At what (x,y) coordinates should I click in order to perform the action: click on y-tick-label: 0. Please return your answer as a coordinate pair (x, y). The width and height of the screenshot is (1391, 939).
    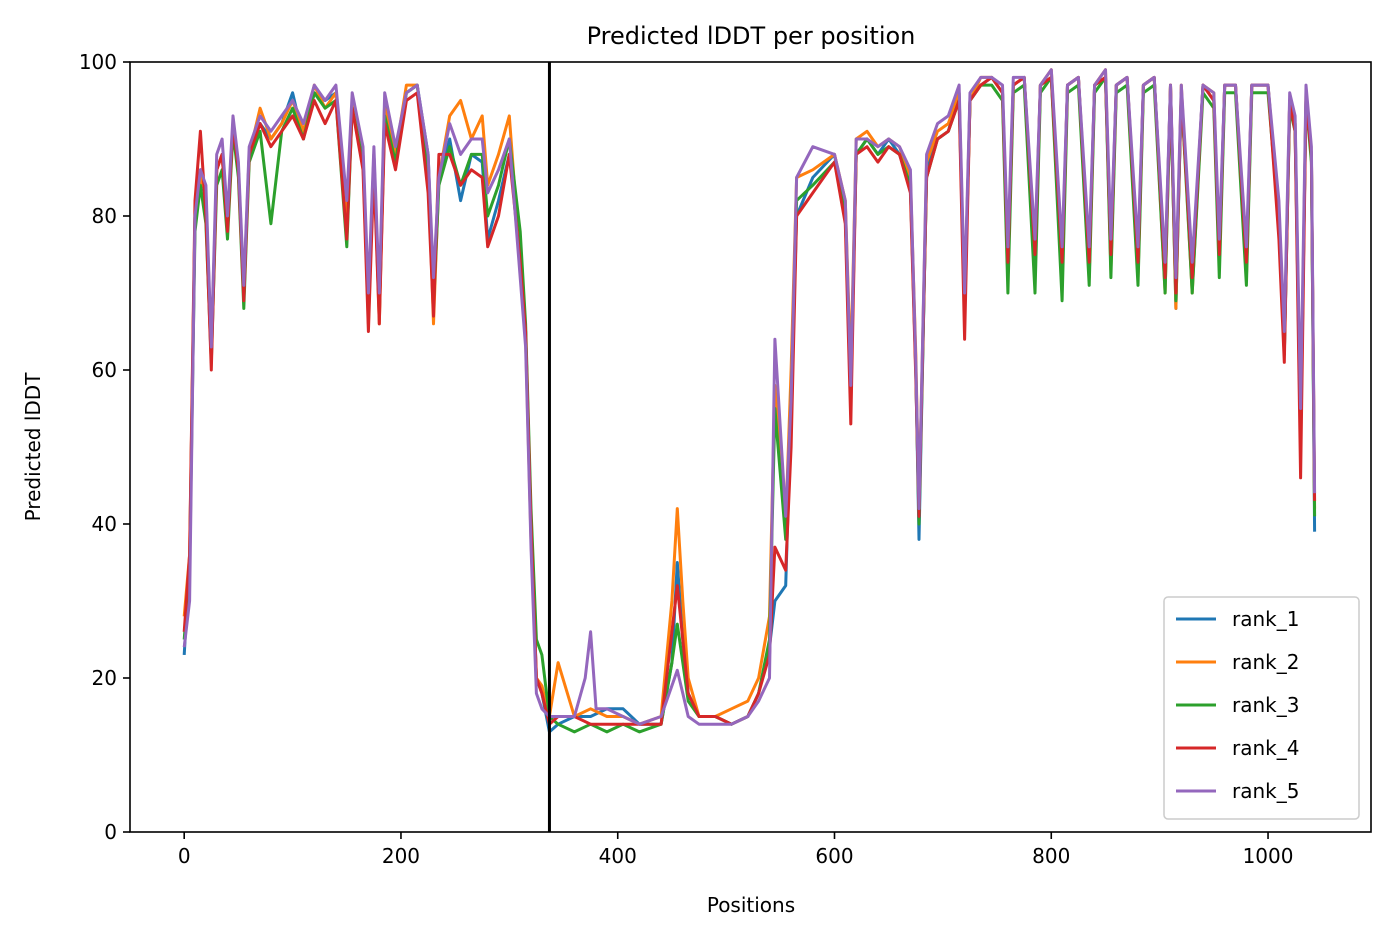
    Looking at the image, I should click on (110, 832).